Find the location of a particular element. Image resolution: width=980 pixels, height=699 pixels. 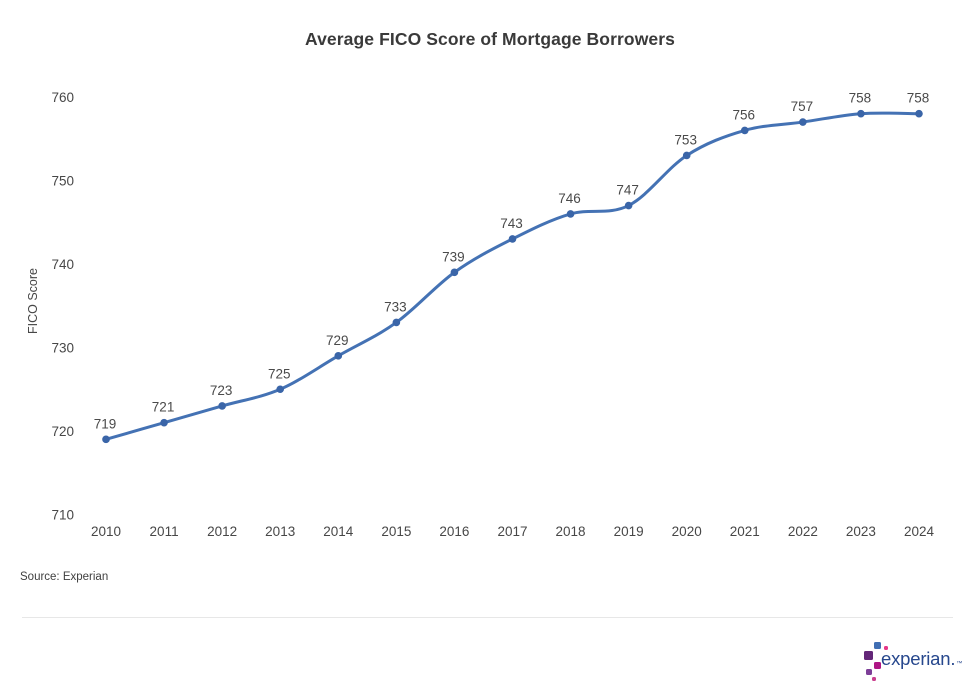

x-tick-2015: 2015 is located at coordinates (396, 531).